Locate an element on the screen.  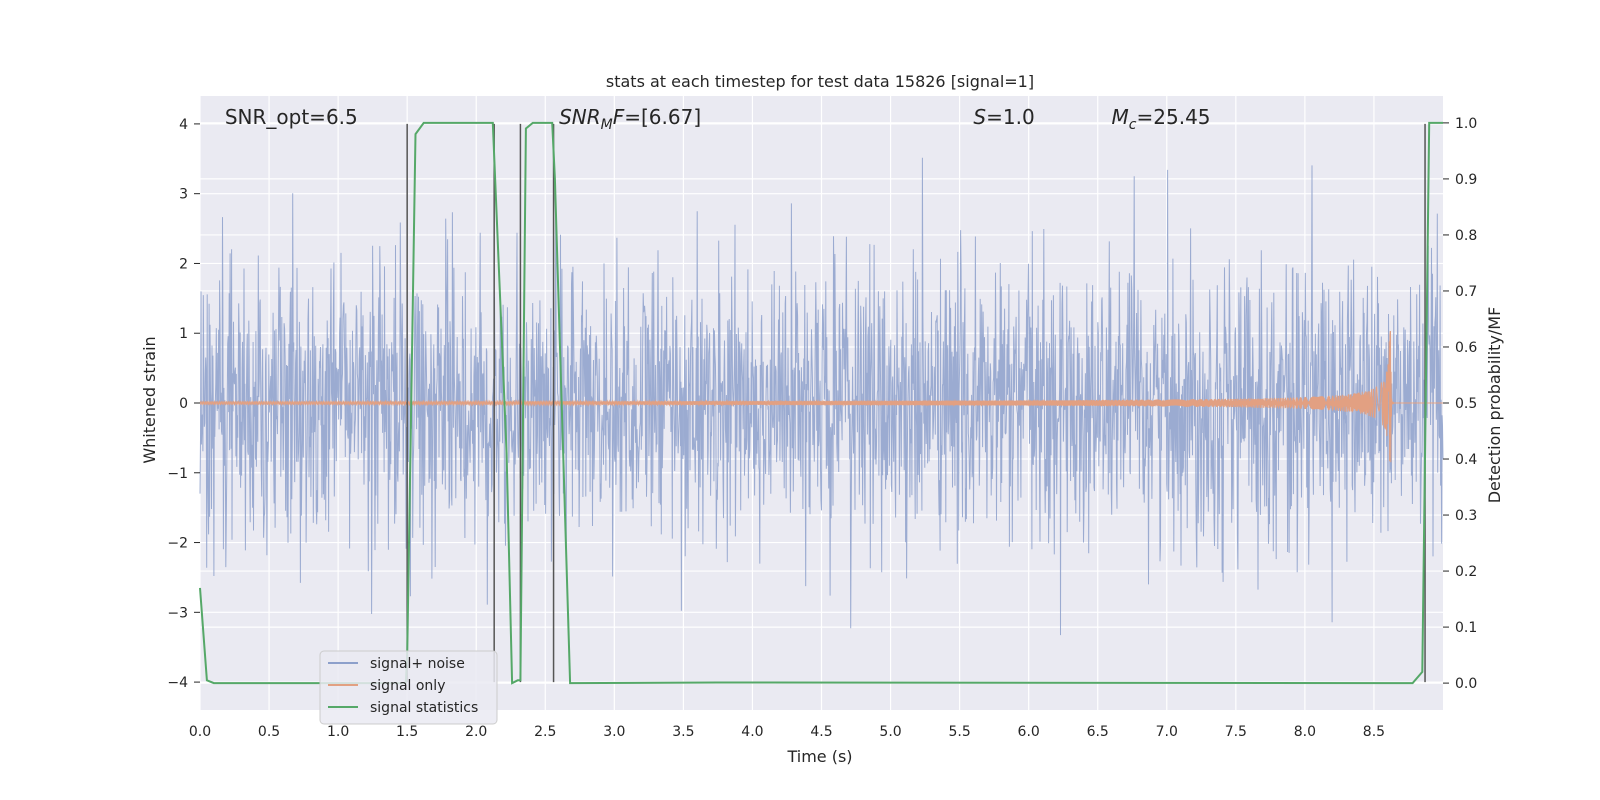
annotation-3: Mc=25.45 is located at coordinates (1161, 119).